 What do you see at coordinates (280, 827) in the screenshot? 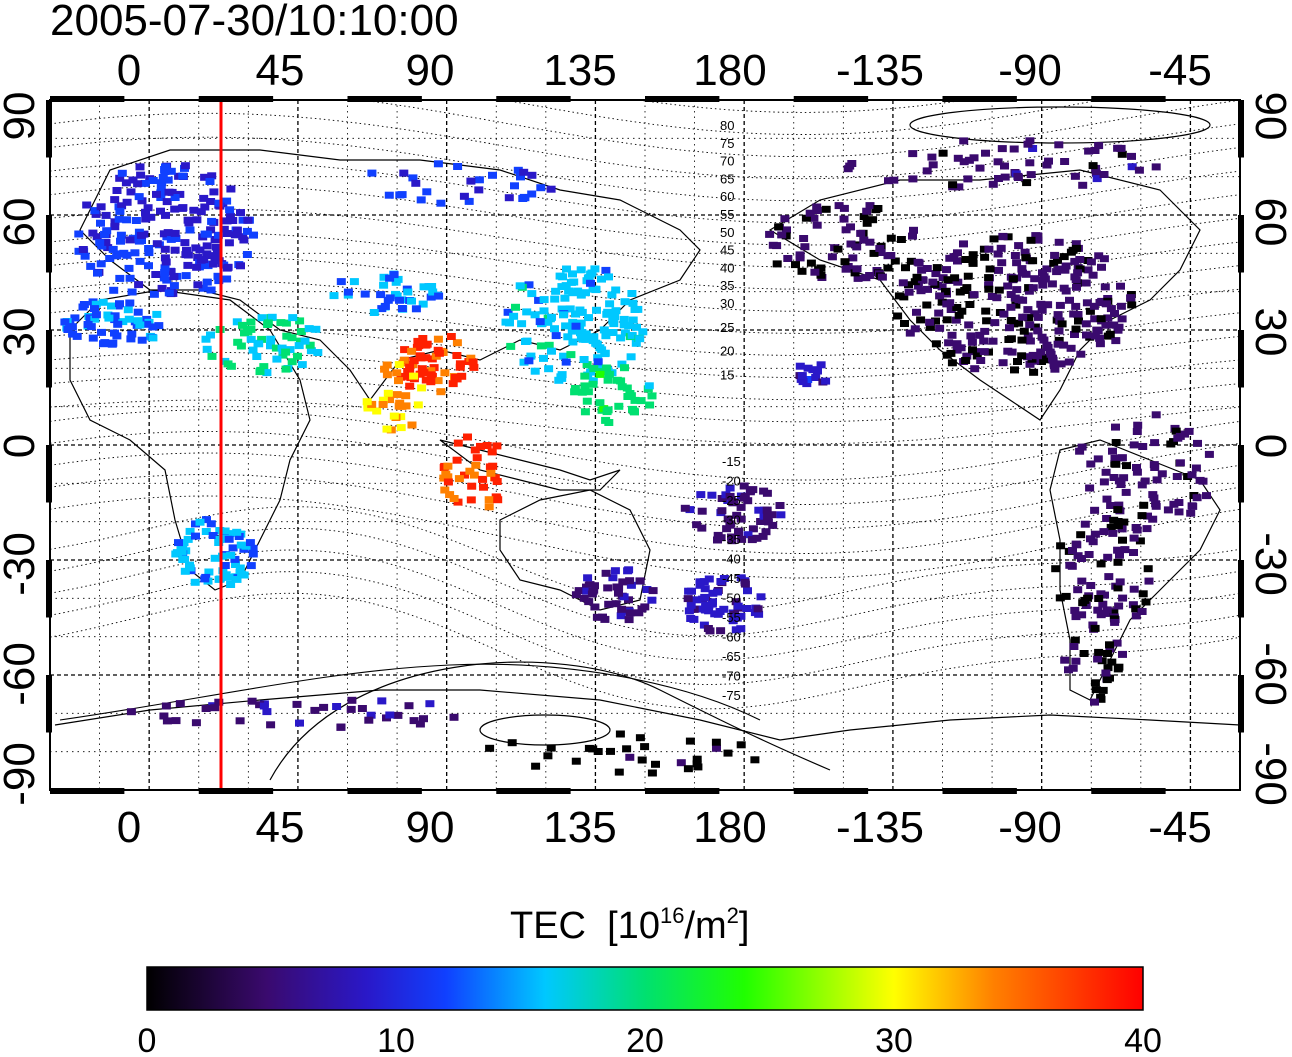
I see `lon-label-bottom: 45` at bounding box center [280, 827].